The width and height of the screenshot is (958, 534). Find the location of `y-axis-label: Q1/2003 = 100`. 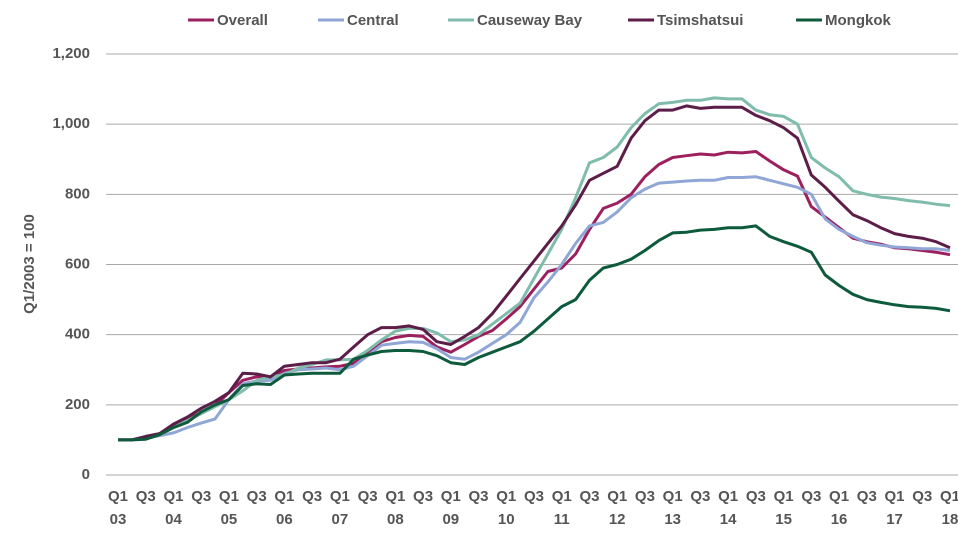

y-axis-label: Q1/2003 = 100 is located at coordinates (29, 264).